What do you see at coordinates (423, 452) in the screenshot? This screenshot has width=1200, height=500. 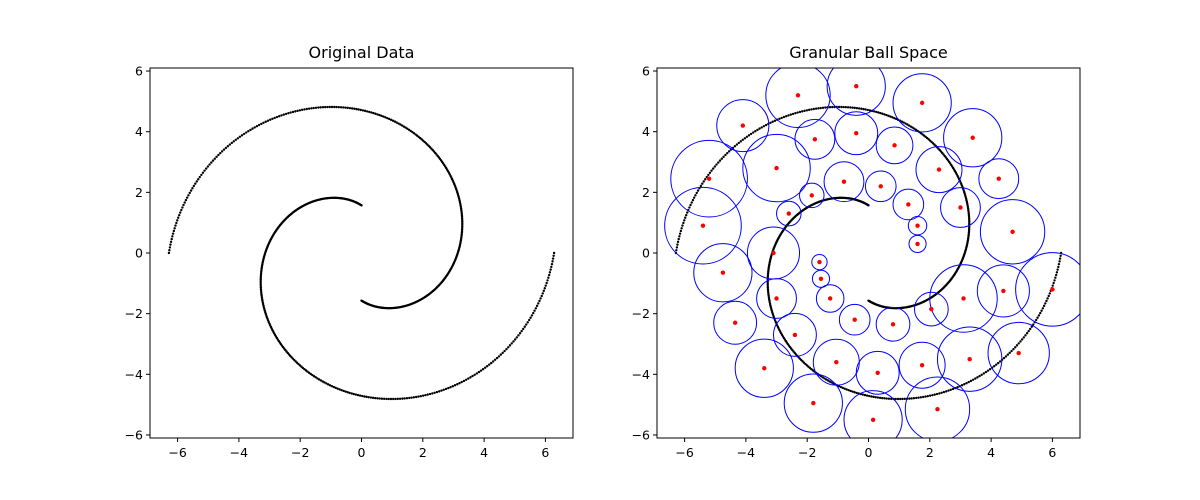 I see `x-tick-label: 2` at bounding box center [423, 452].